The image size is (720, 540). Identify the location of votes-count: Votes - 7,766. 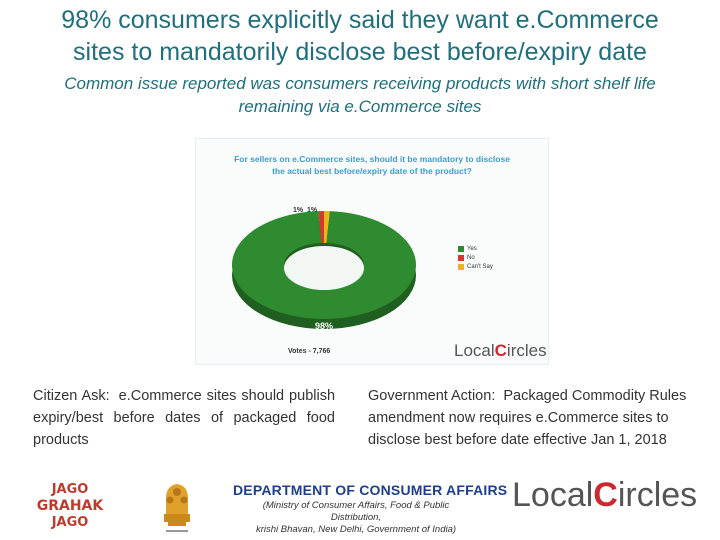
(309, 351).